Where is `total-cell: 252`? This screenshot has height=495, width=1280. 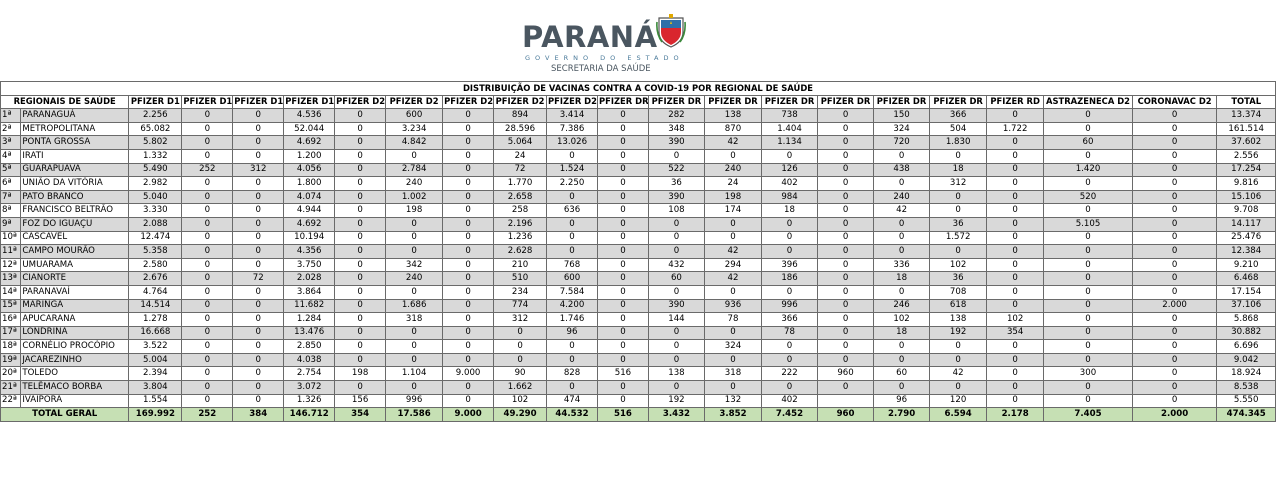 total-cell: 252 is located at coordinates (207, 414).